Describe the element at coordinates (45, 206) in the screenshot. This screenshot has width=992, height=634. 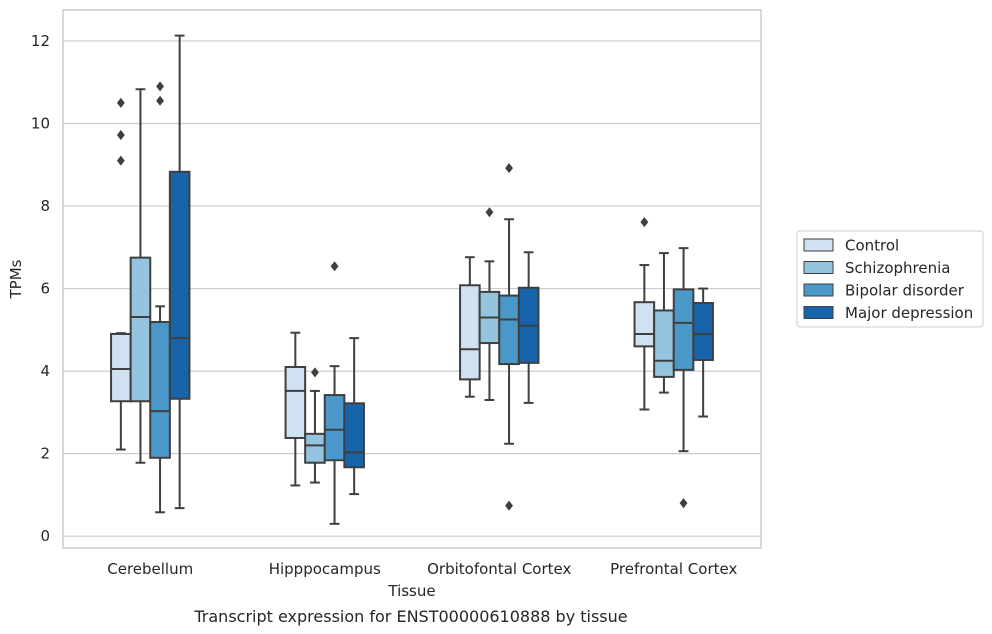
I see `y-tick-label: 8` at that location.